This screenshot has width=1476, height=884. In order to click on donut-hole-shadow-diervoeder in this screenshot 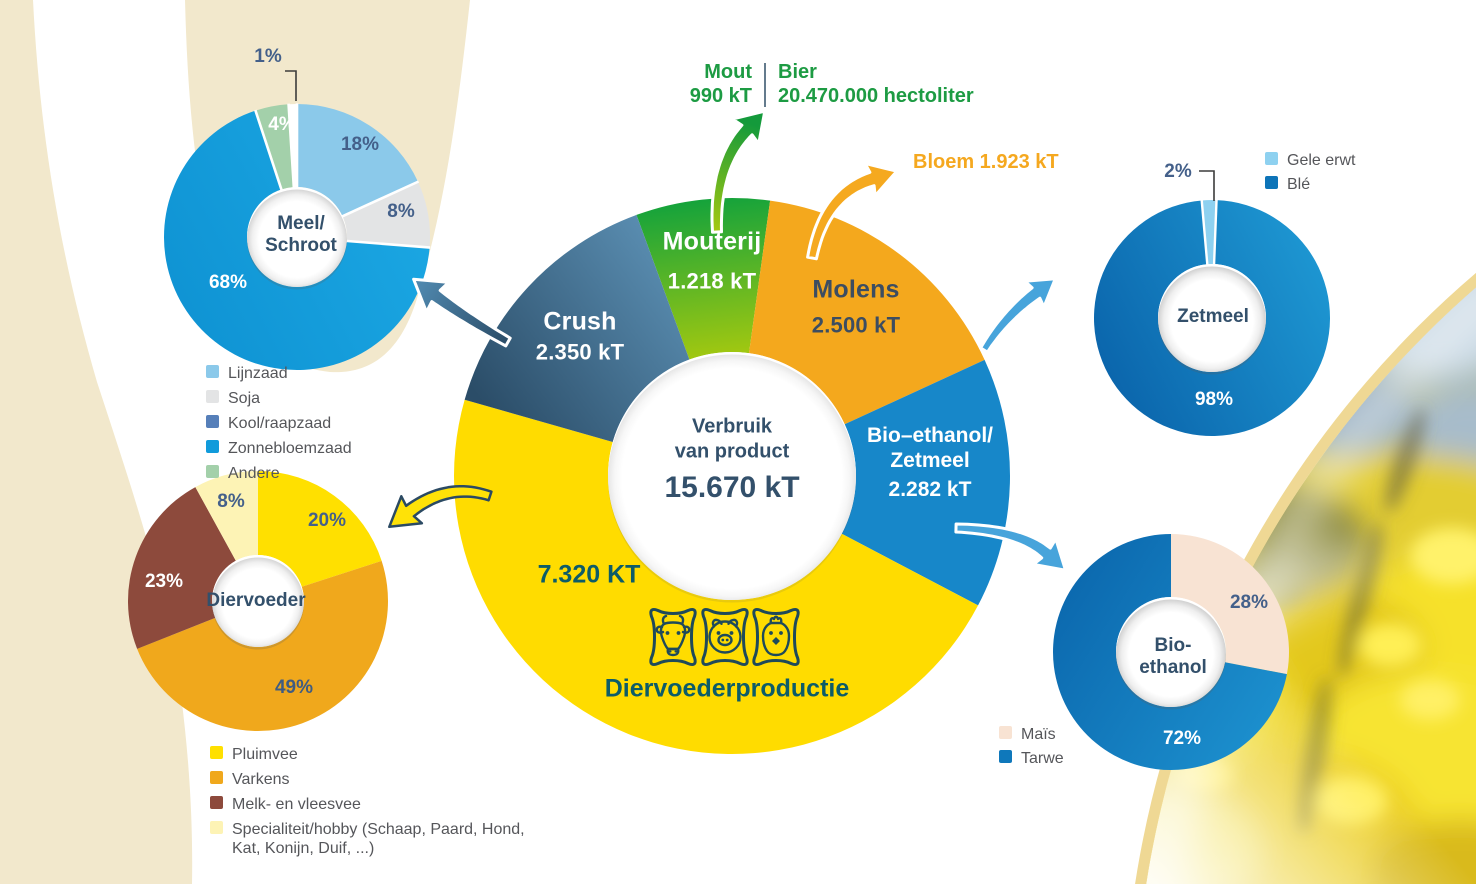, I will do `click(258, 603)`.